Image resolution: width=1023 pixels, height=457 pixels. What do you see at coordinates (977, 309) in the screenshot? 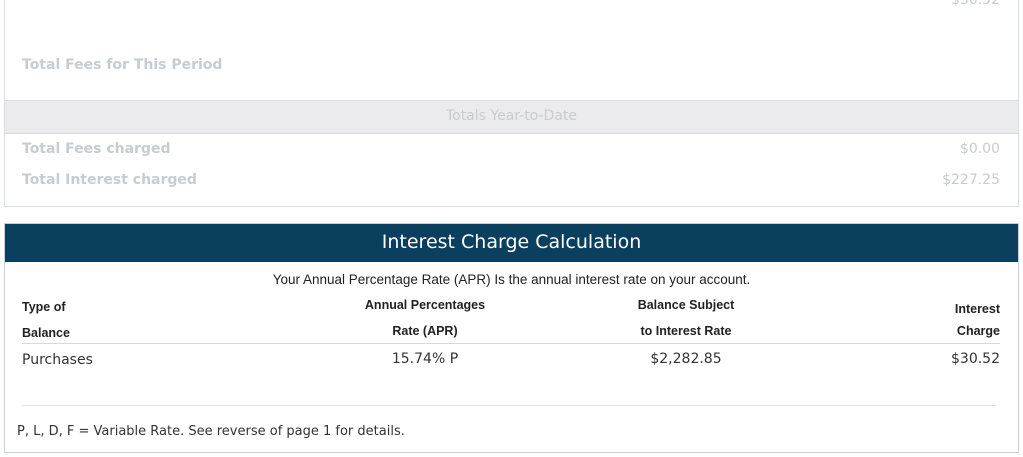
I see `column-header: Interest` at bounding box center [977, 309].